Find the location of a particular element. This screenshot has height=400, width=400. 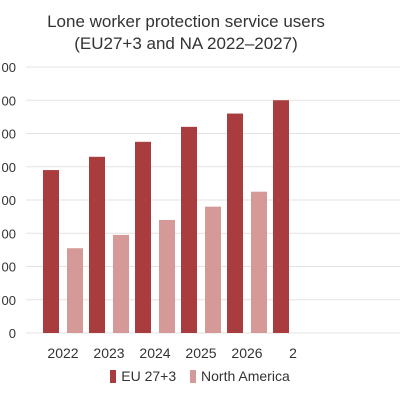

y-tick-label: 0 is located at coordinates (12, 333).